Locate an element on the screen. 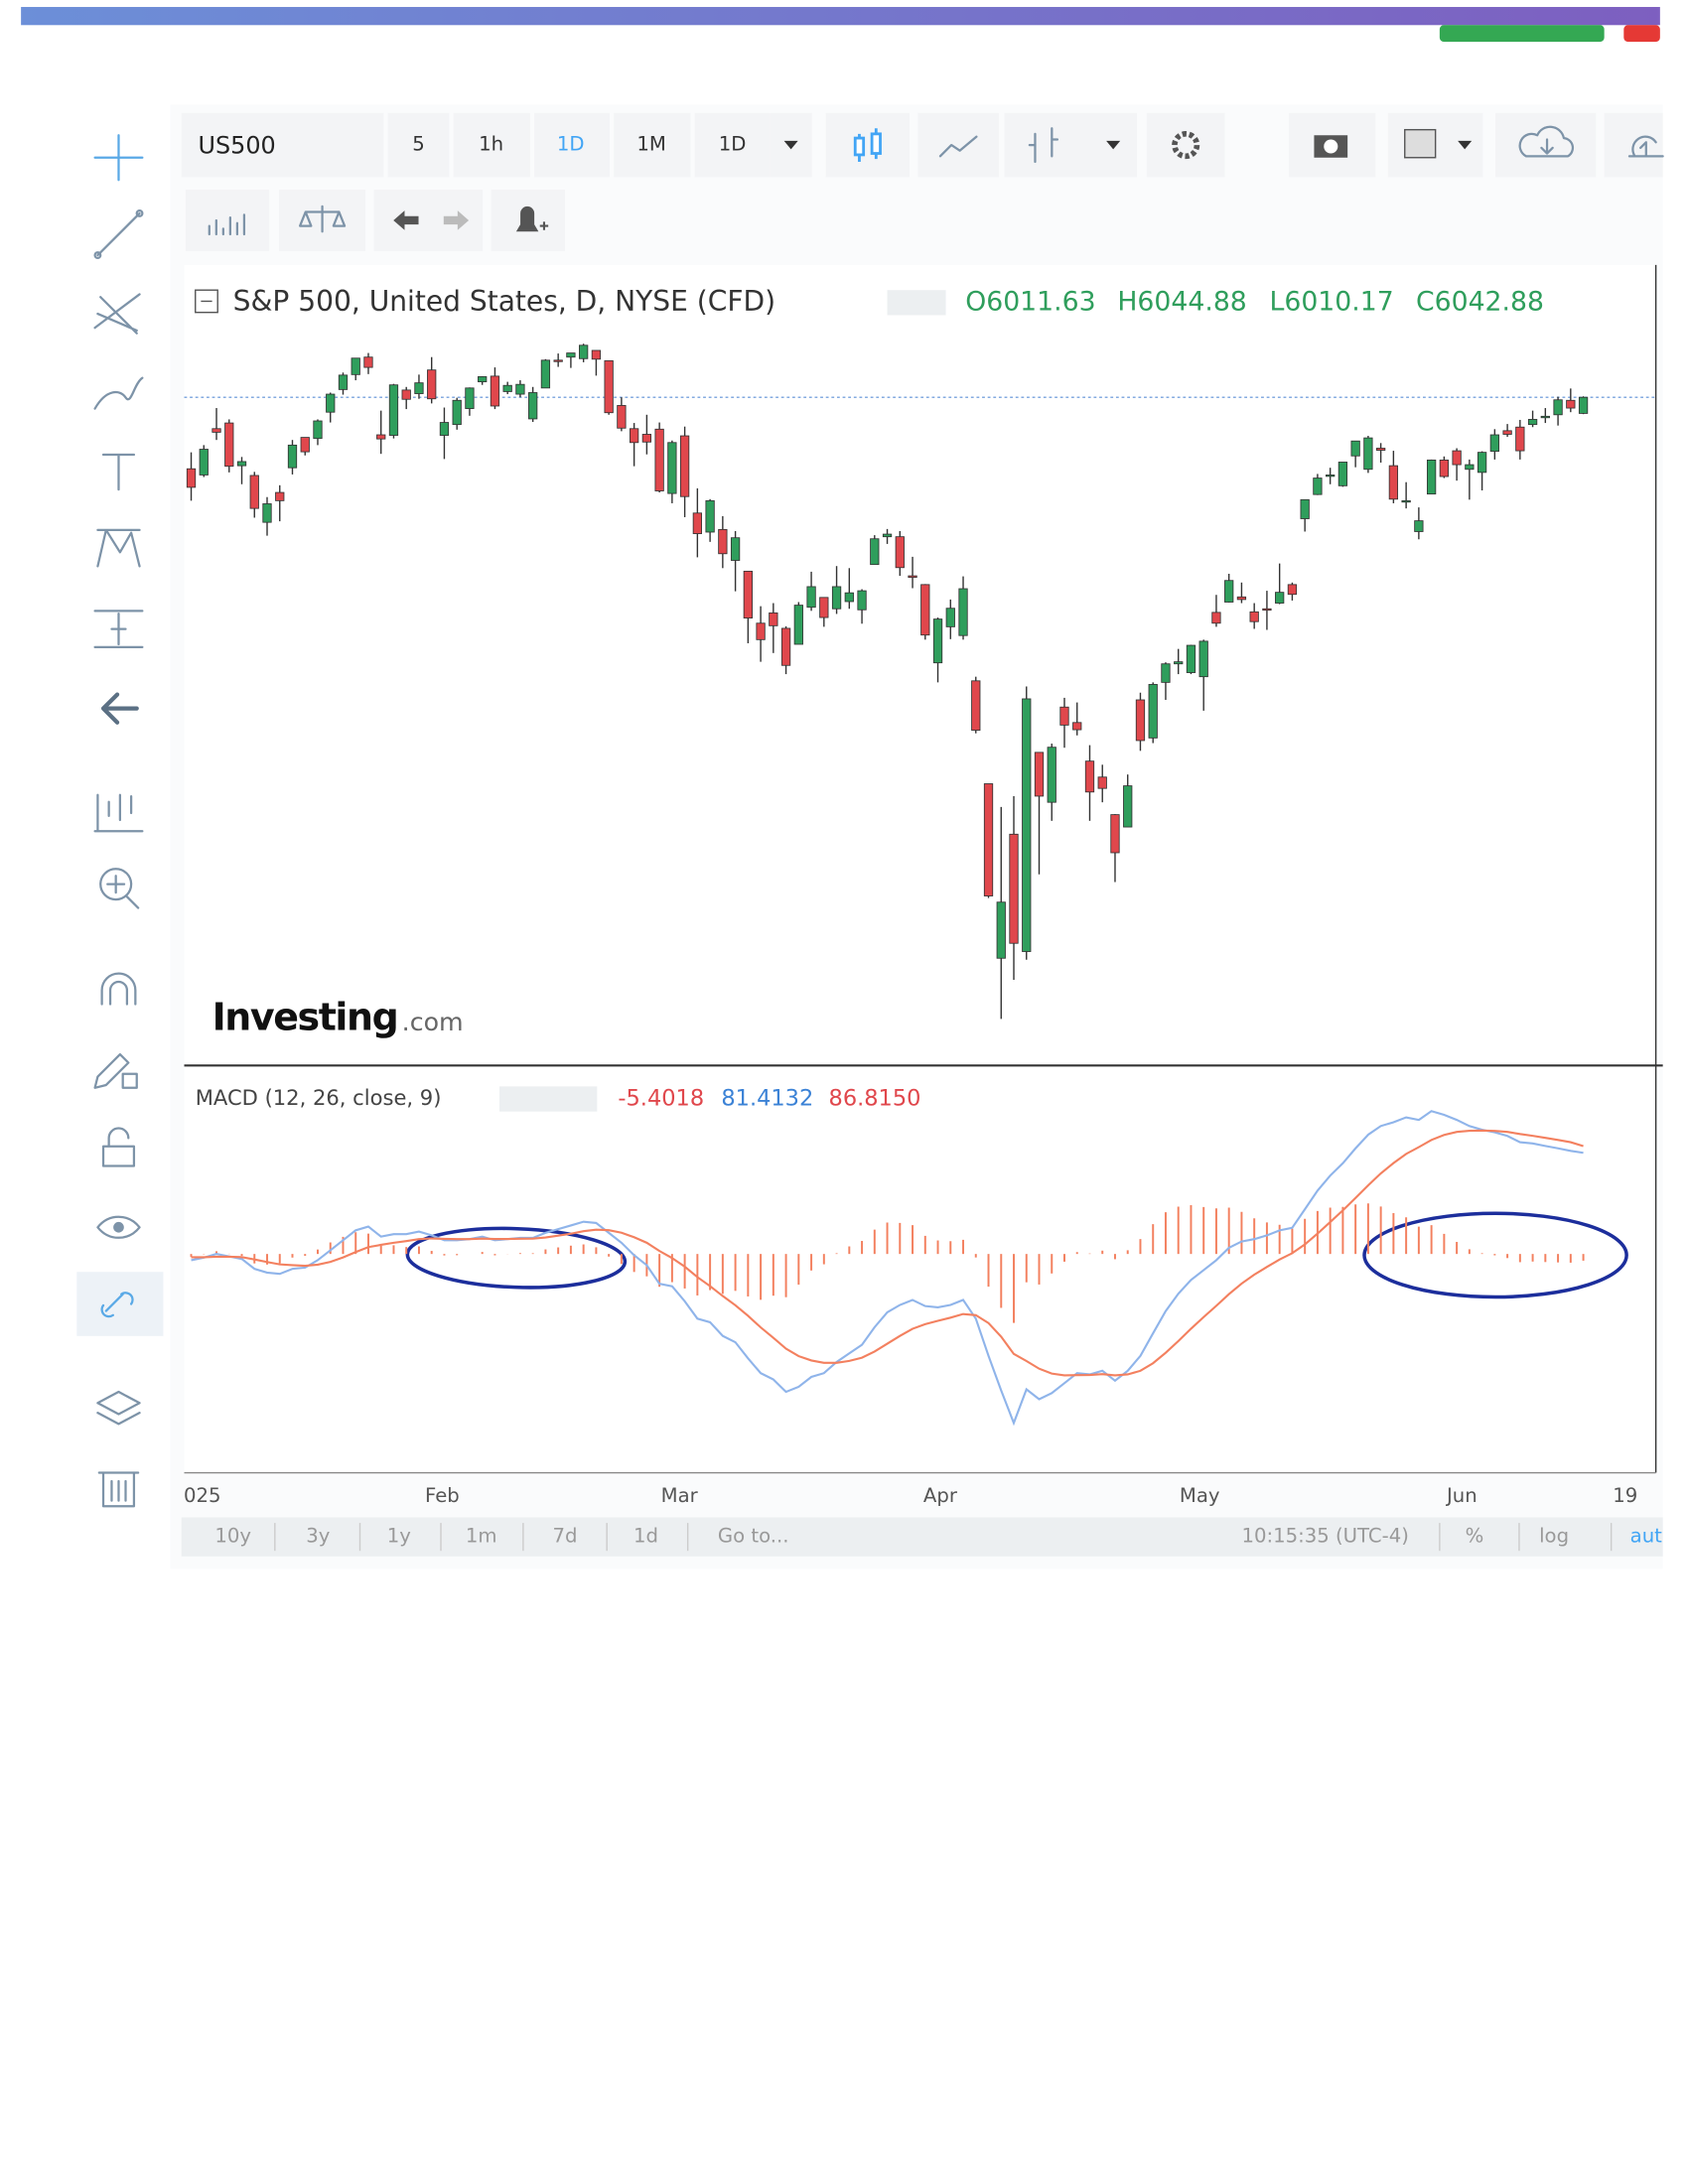 This screenshot has height=2184, width=1688. magnet-tool is located at coordinates (118, 989).